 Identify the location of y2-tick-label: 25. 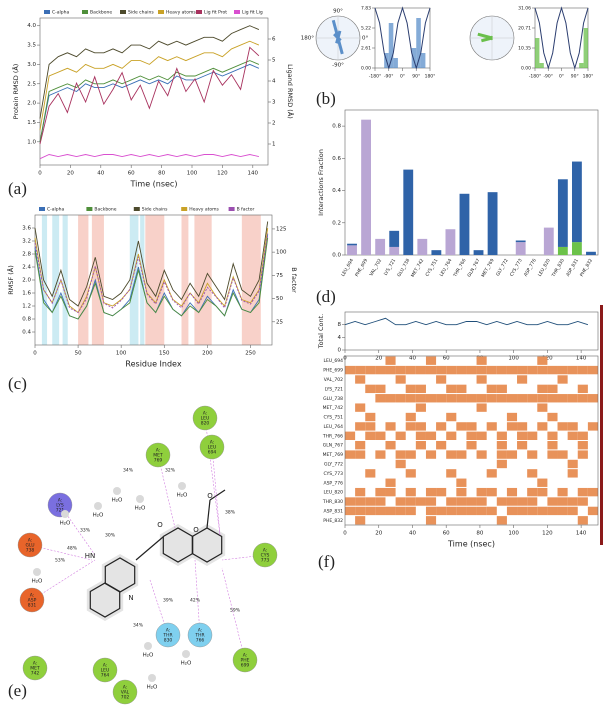
(279, 322).